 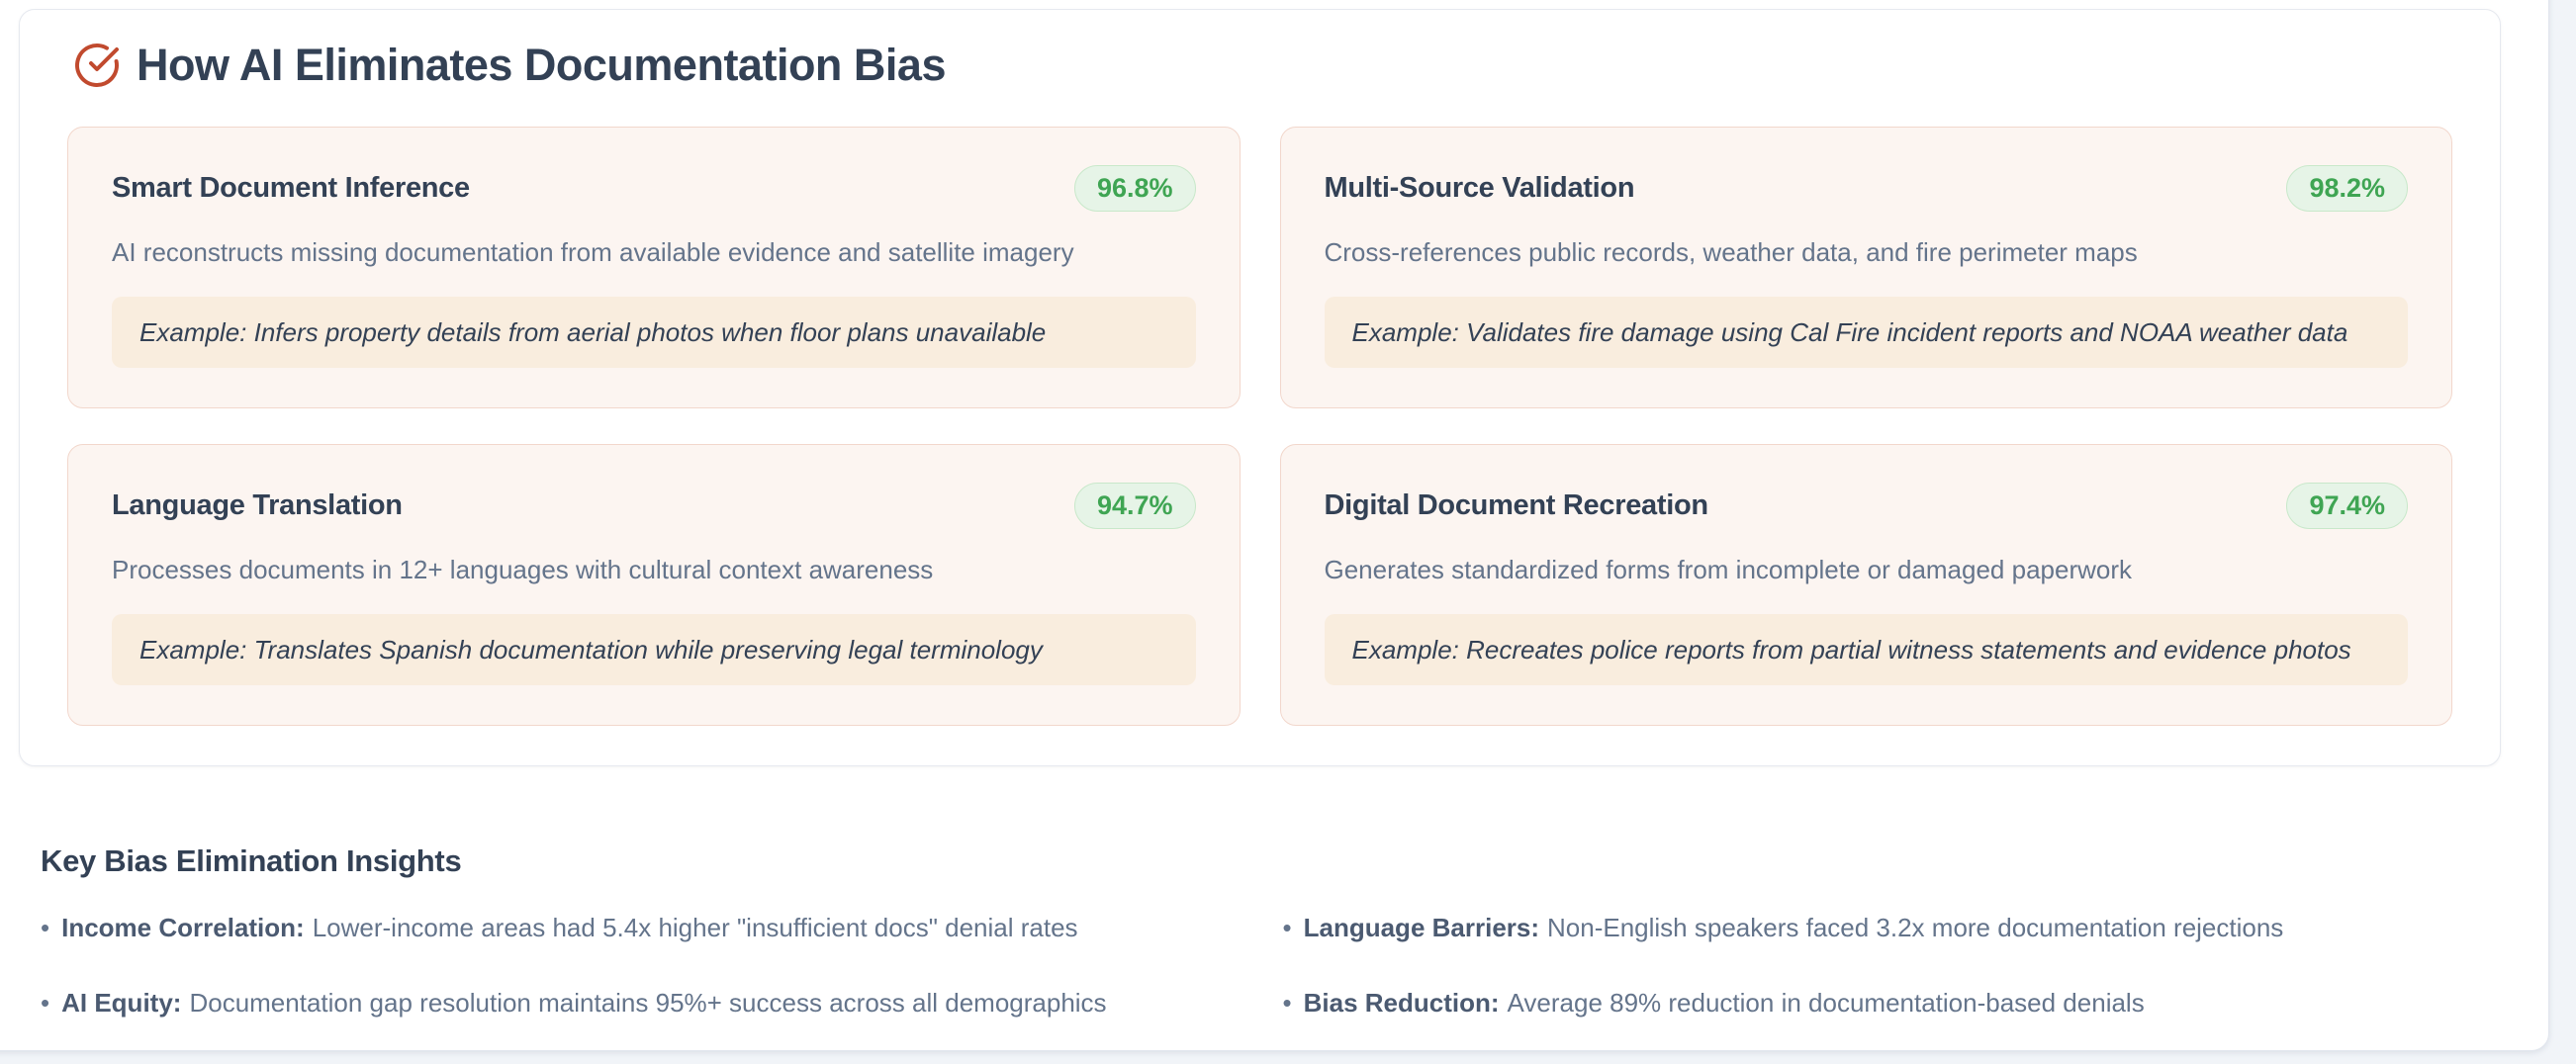 What do you see at coordinates (2347, 506) in the screenshot?
I see `success-rate-badge: 97.4%` at bounding box center [2347, 506].